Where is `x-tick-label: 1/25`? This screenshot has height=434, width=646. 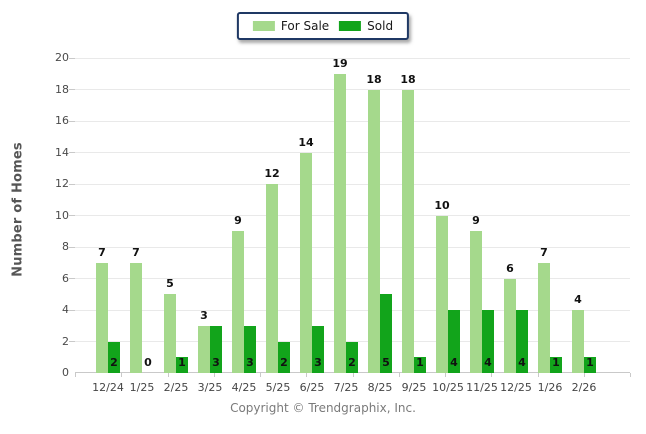 x-tick-label: 1/25 is located at coordinates (142, 387).